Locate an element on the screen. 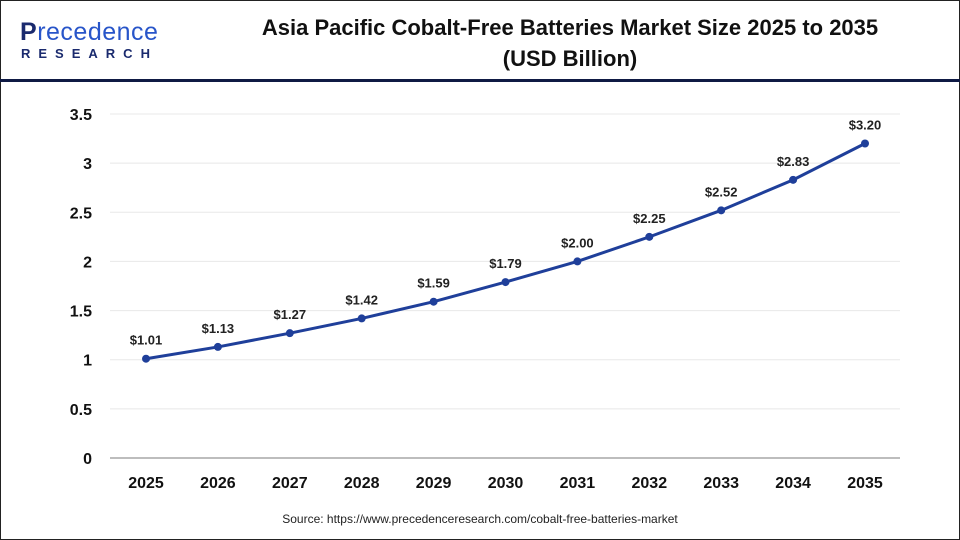  x-tick-label: 2027 is located at coordinates (290, 483).